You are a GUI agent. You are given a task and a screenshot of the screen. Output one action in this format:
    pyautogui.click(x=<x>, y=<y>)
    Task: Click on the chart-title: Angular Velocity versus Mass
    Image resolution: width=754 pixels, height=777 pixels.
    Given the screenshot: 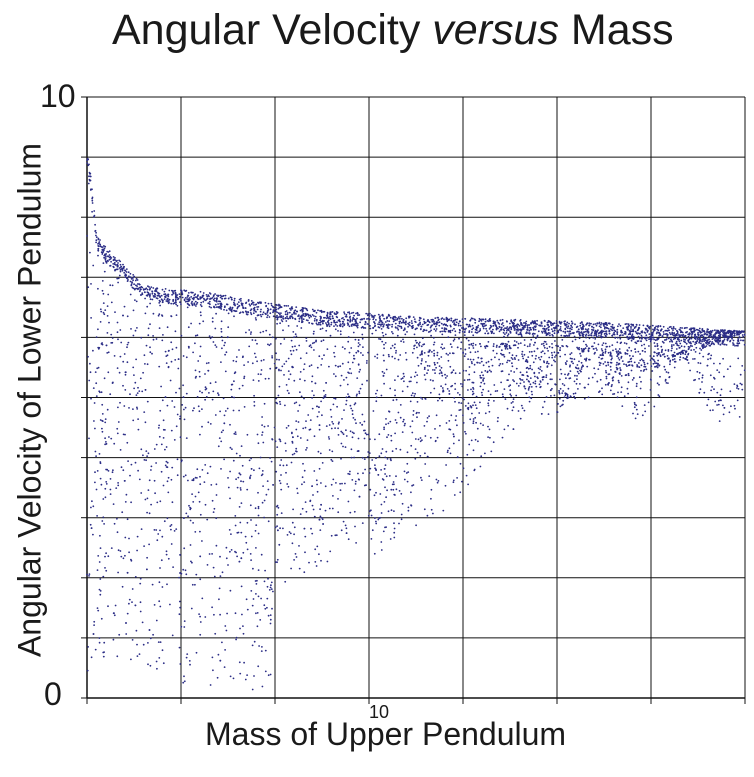 What is the action you would take?
    pyautogui.click(x=393, y=30)
    